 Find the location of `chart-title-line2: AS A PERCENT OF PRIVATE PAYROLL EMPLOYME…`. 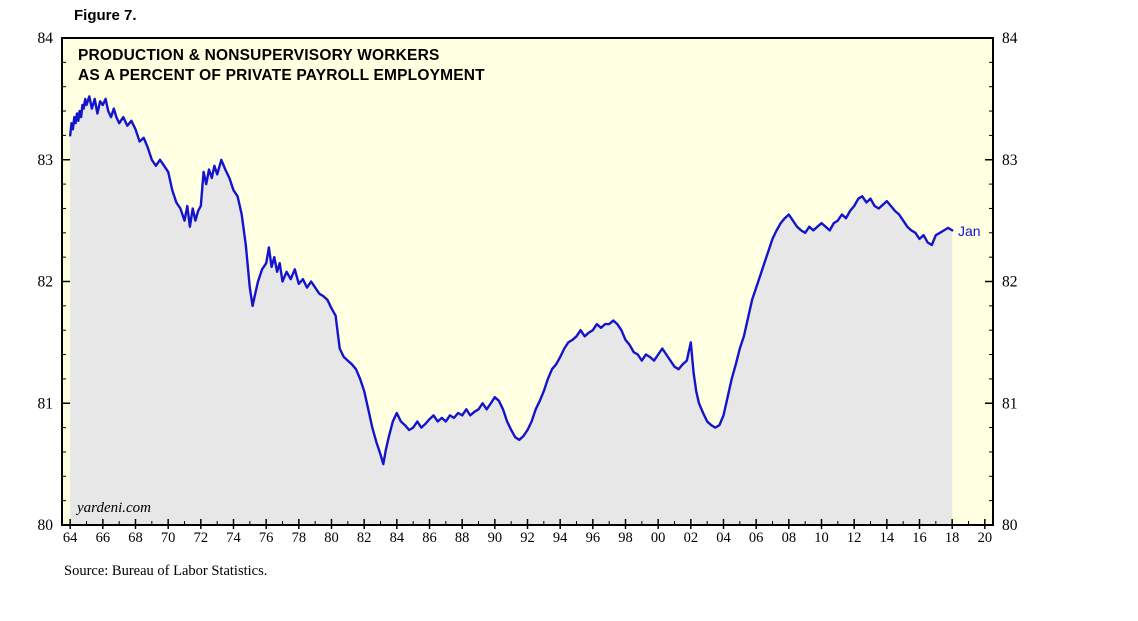

chart-title-line2: AS A PERCENT OF PRIVATE PAYROLL EMPLOYME… is located at coordinates (281, 75).